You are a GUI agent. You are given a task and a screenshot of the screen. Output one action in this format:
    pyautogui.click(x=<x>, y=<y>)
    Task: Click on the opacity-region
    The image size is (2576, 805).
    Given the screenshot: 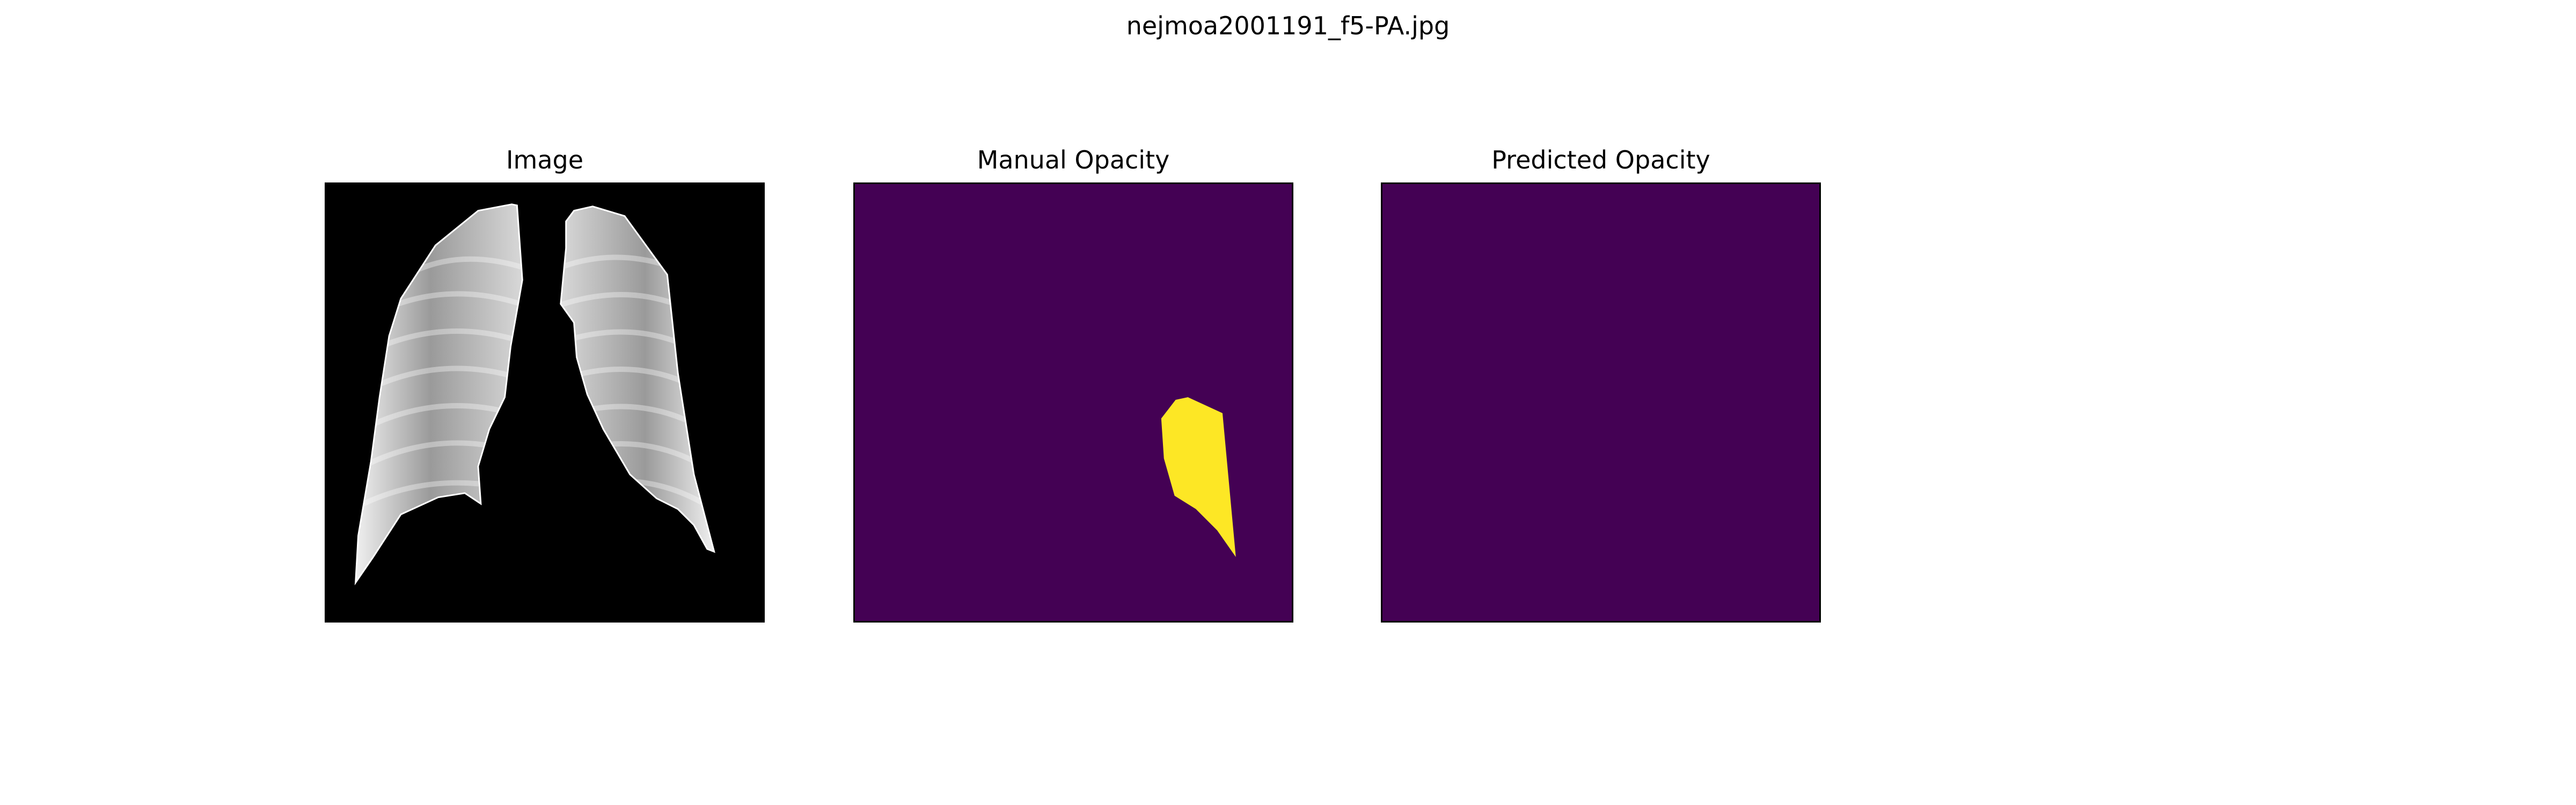 What is the action you would take?
    pyautogui.click(x=1198, y=477)
    